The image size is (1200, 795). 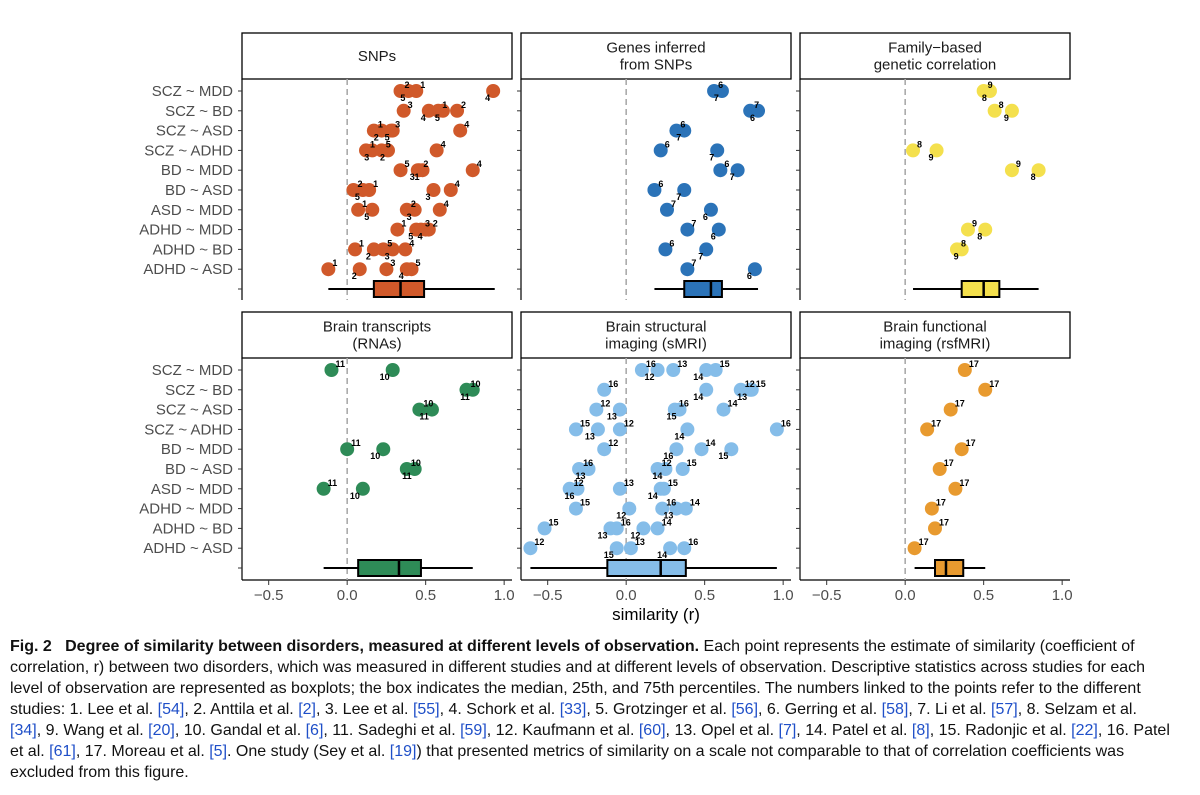 I want to click on citation: [7], so click(x=787, y=730).